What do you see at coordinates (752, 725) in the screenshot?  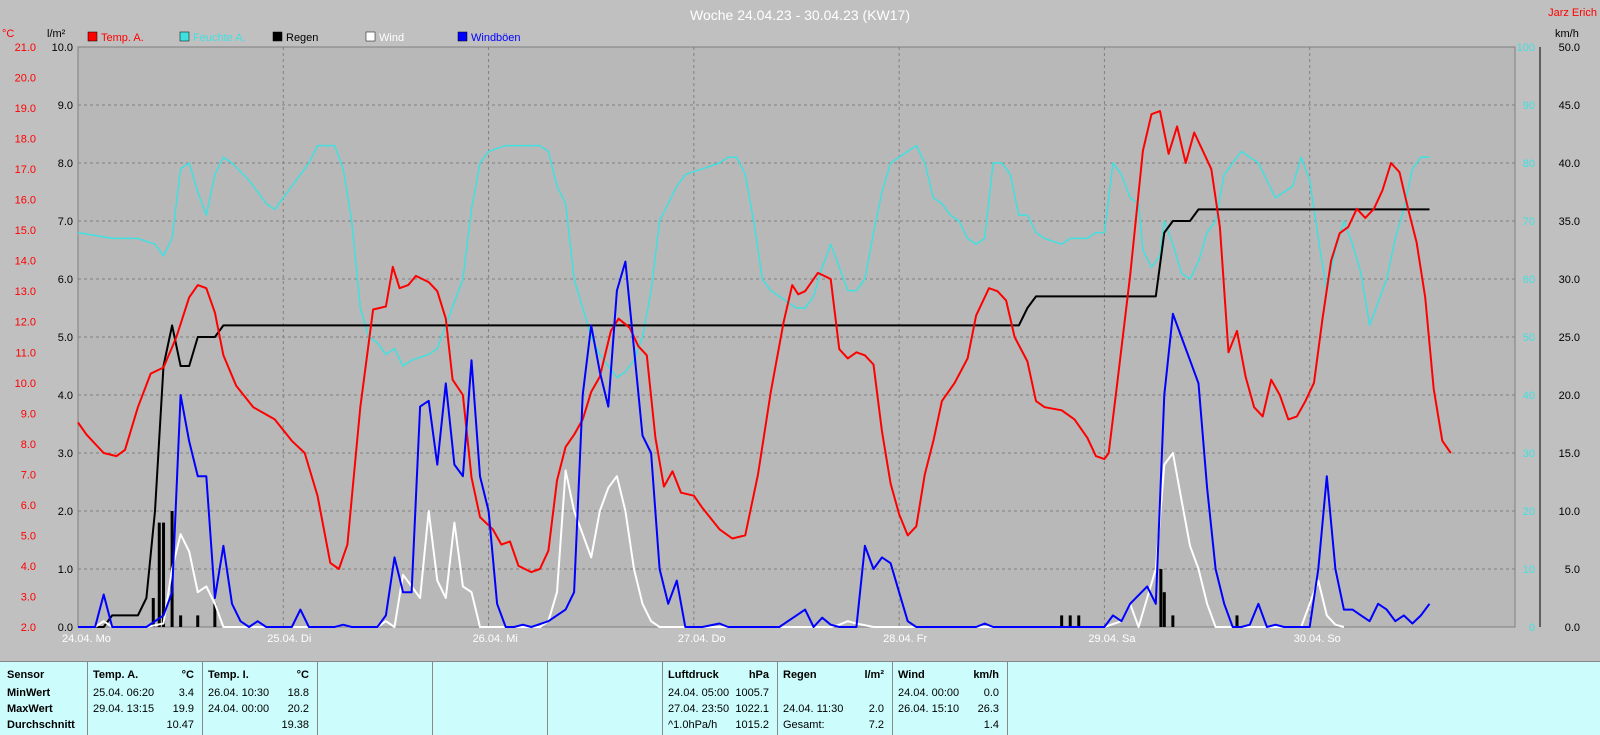 I see `pressure-avg: 1015.2` at bounding box center [752, 725].